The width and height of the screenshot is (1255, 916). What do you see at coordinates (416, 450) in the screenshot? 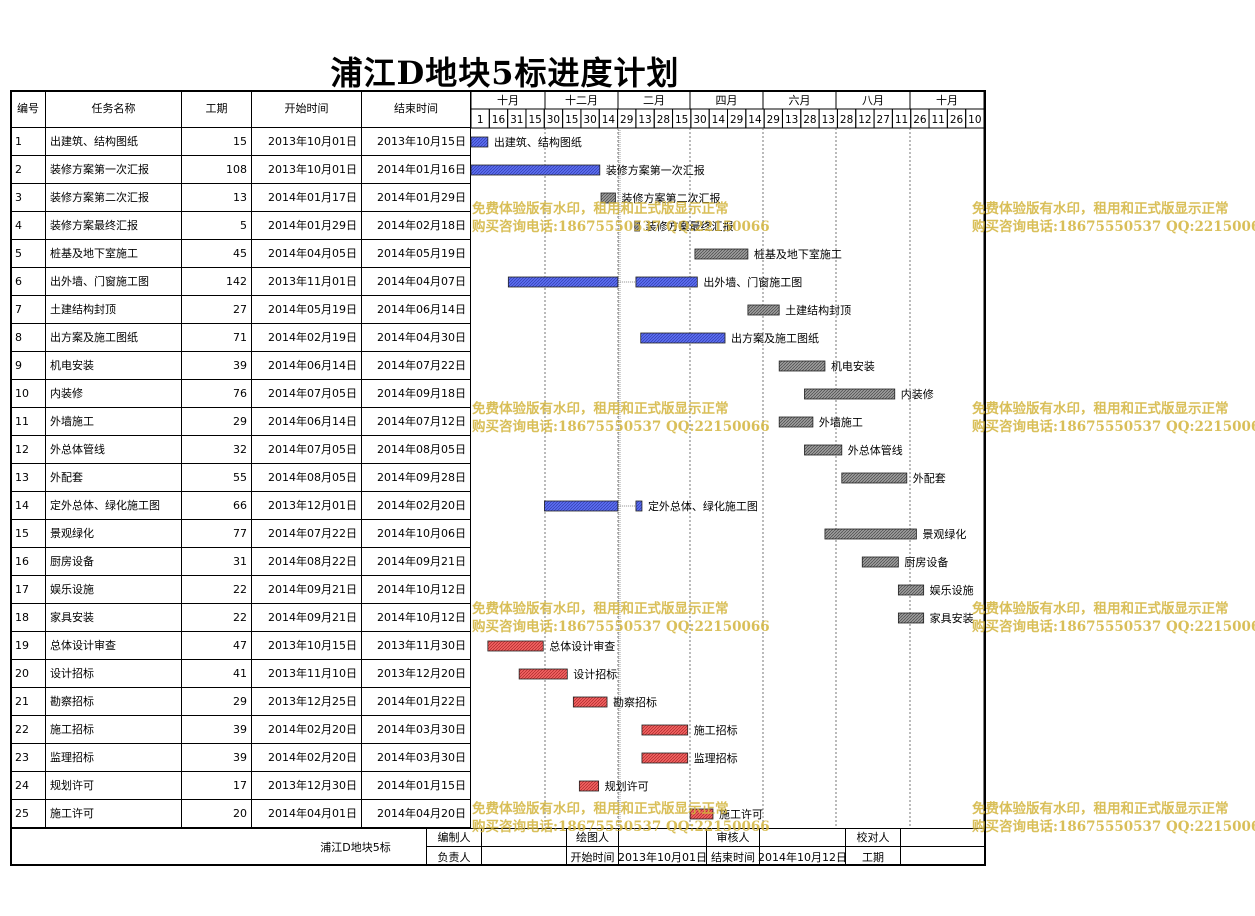
I see `cell-end: 2014年08月05日` at bounding box center [416, 450].